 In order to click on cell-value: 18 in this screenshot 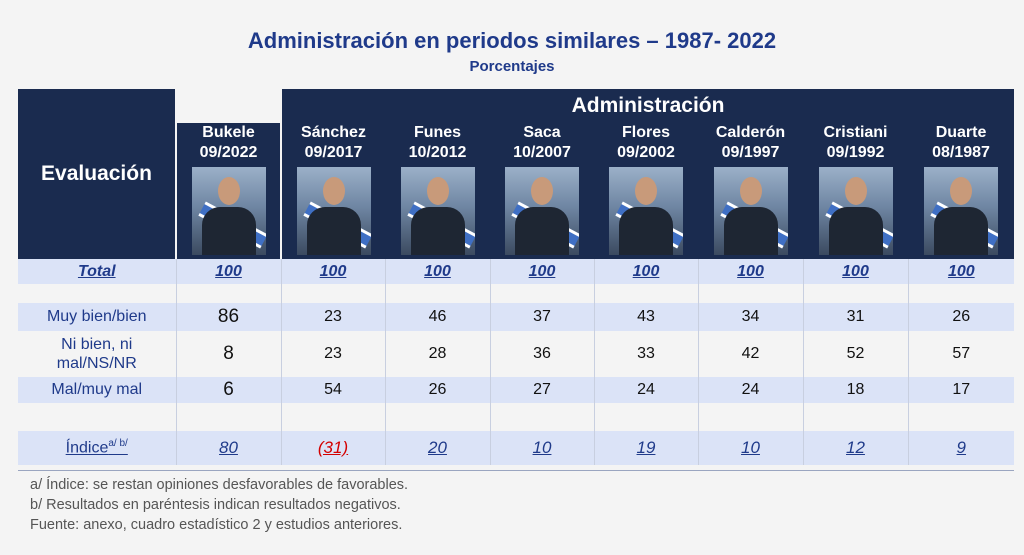, I will do `click(855, 390)`.